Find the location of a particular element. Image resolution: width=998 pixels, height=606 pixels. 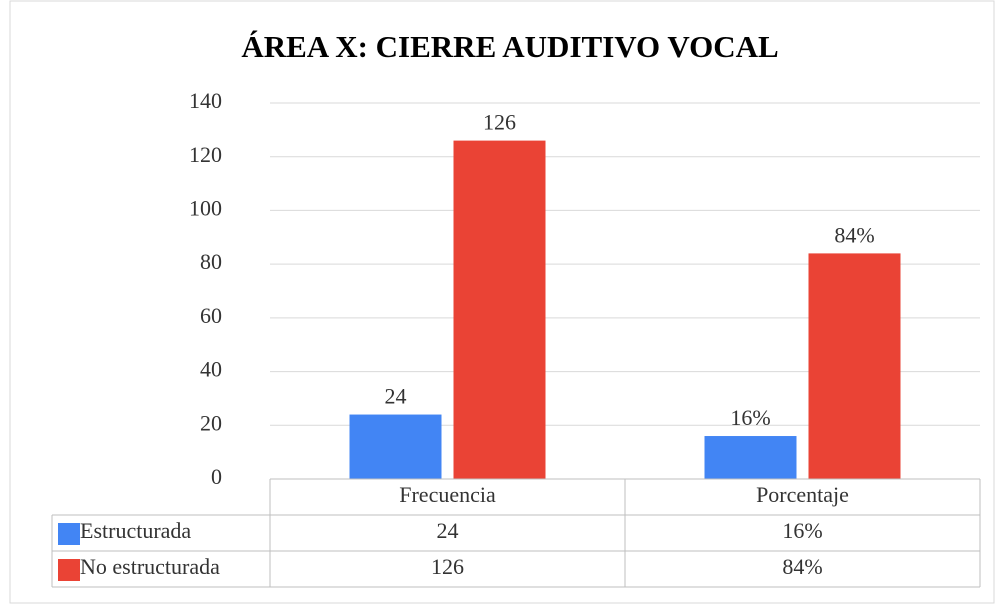

table-cell: 126 is located at coordinates (447, 566).